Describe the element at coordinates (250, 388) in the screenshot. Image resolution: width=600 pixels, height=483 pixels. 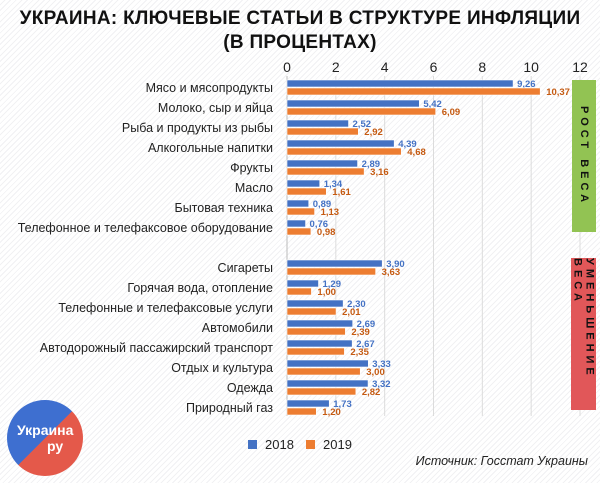
I see `category-label: Одежда` at that location.